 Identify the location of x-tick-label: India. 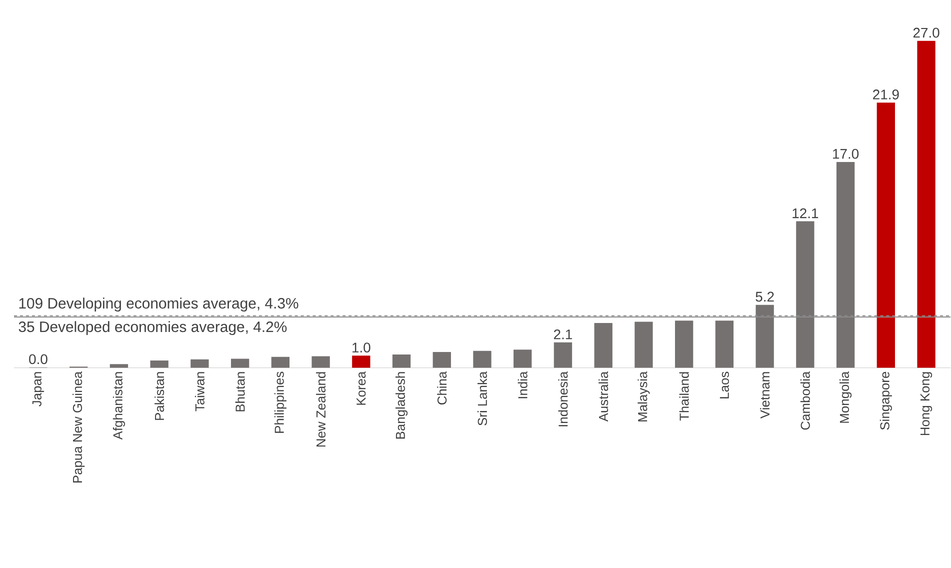
(523, 384).